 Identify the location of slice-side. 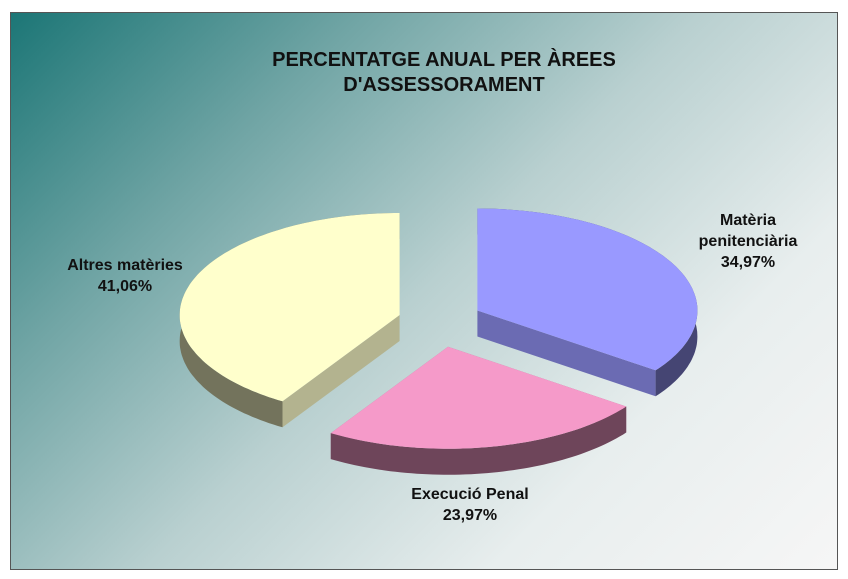
(478, 440).